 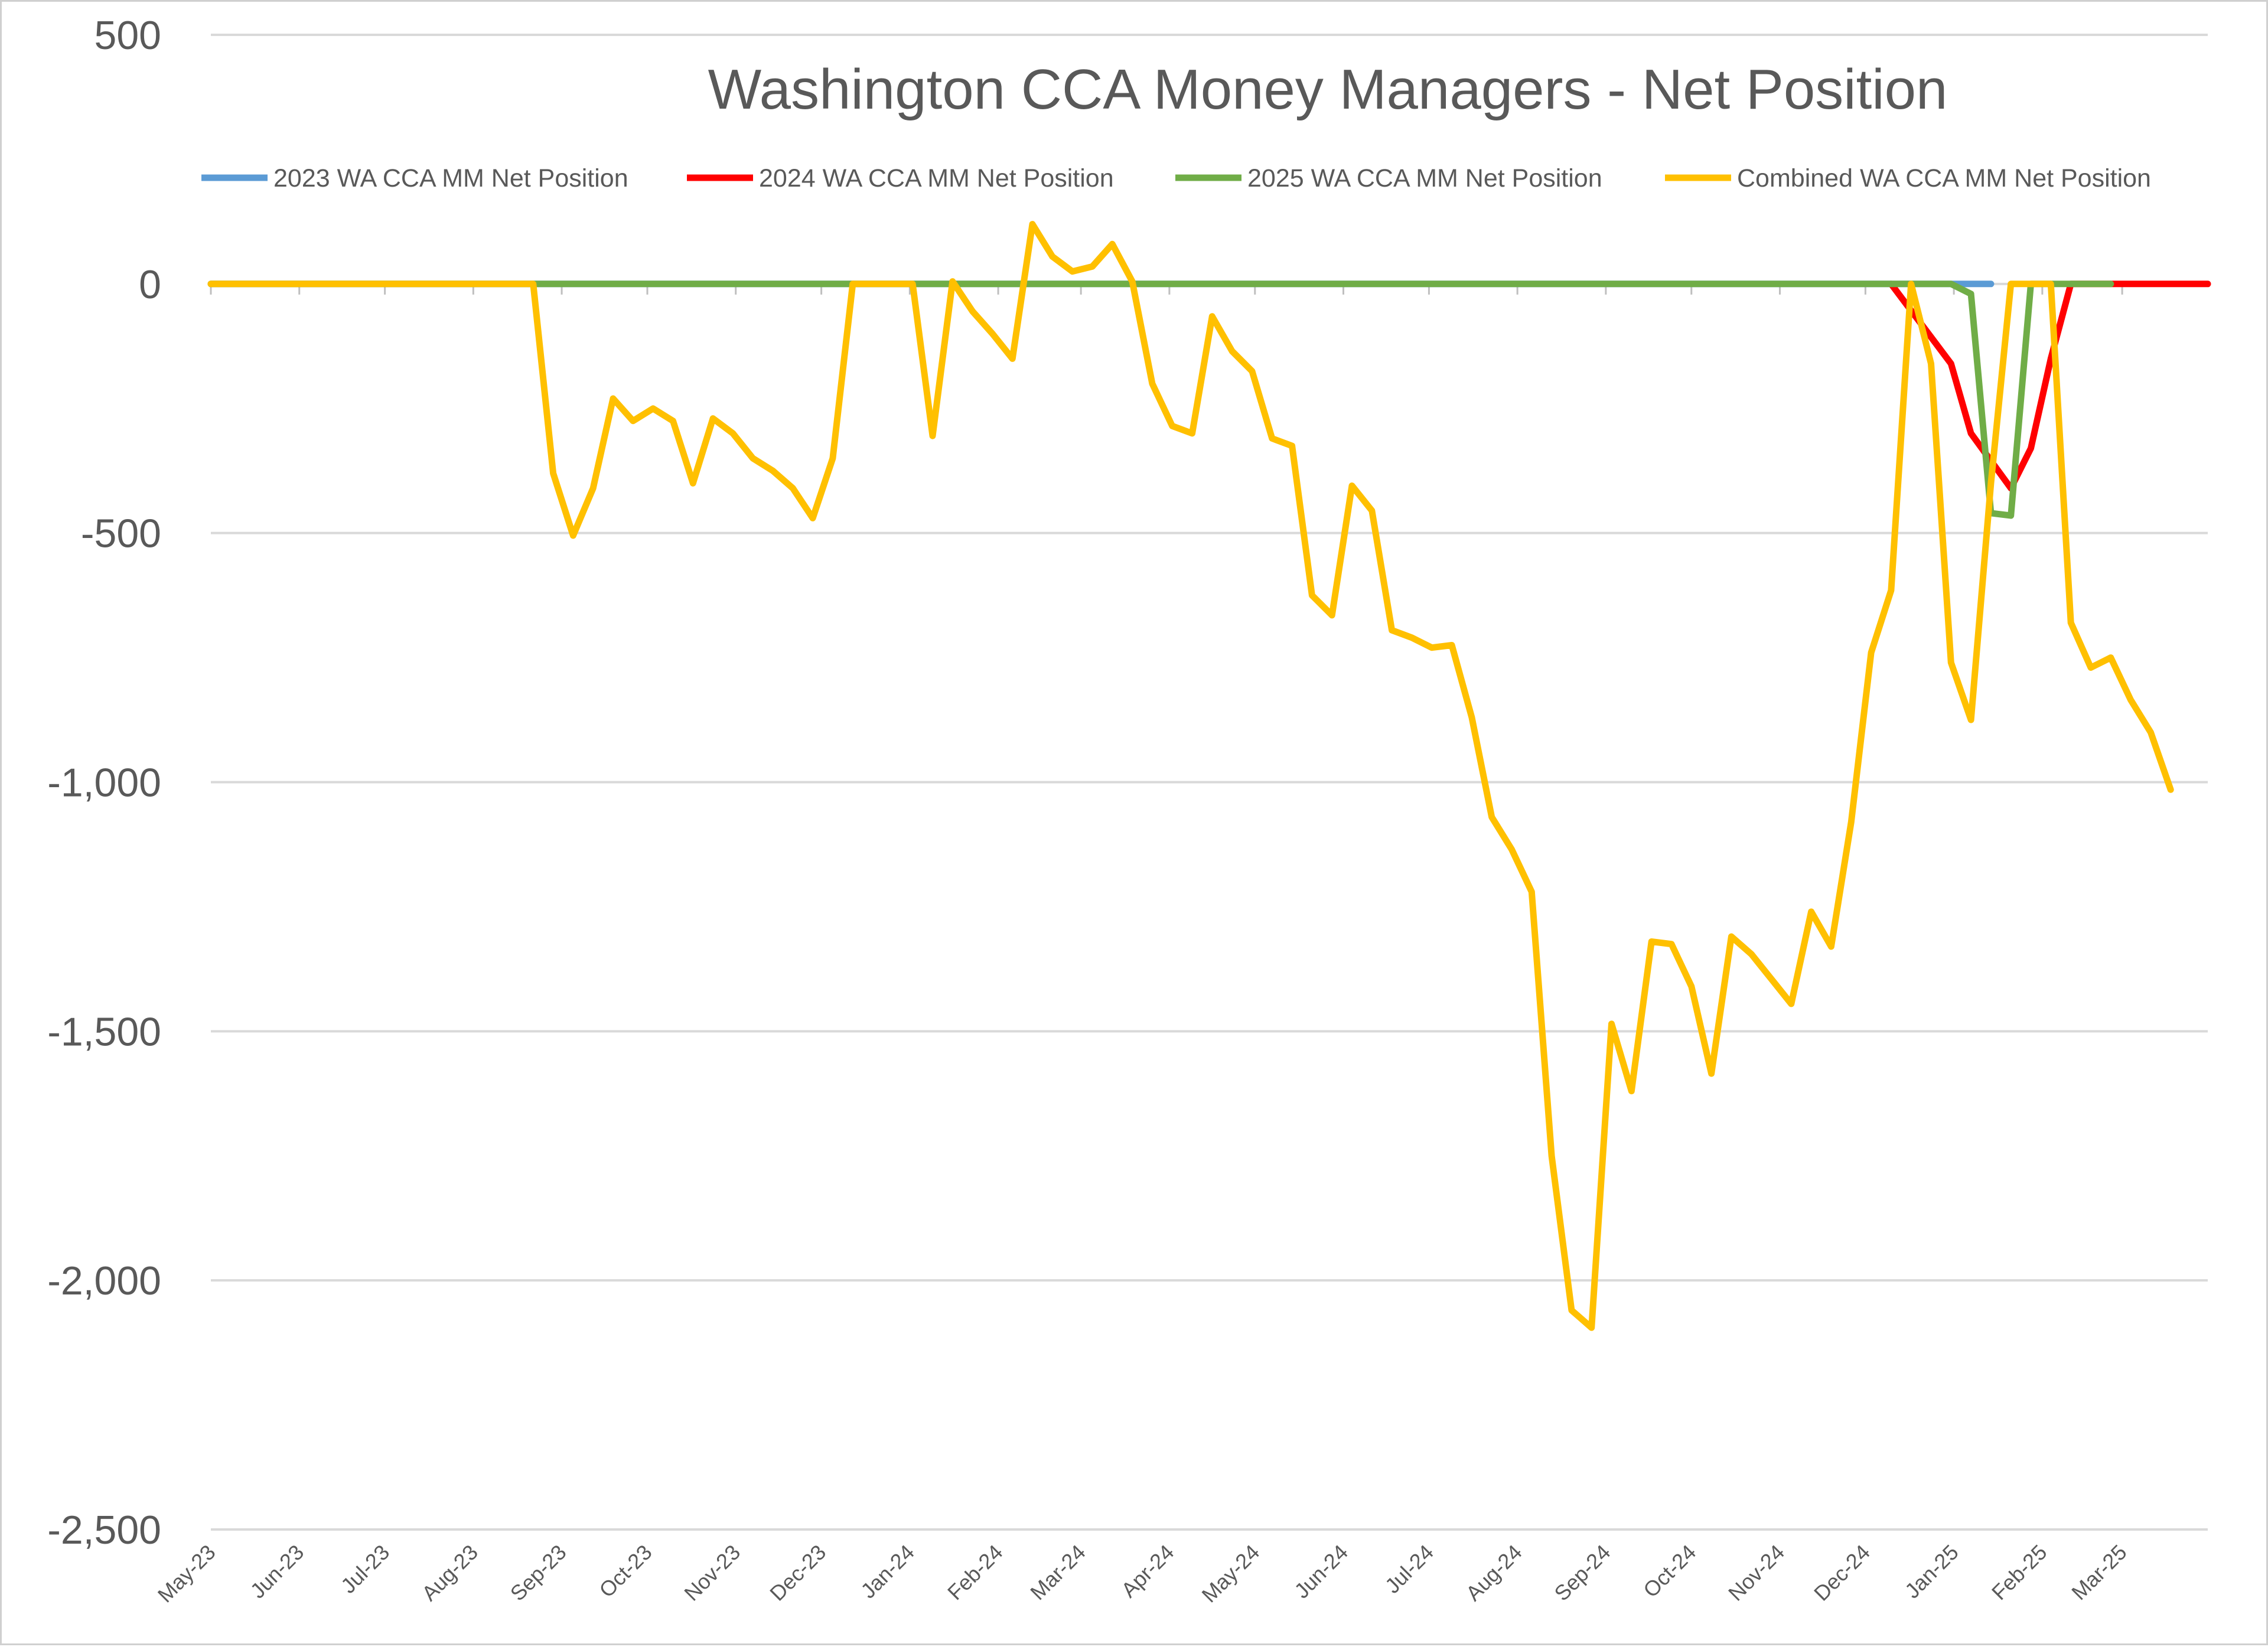 I want to click on x-tick-label: Mar-25, so click(x=2099, y=1572).